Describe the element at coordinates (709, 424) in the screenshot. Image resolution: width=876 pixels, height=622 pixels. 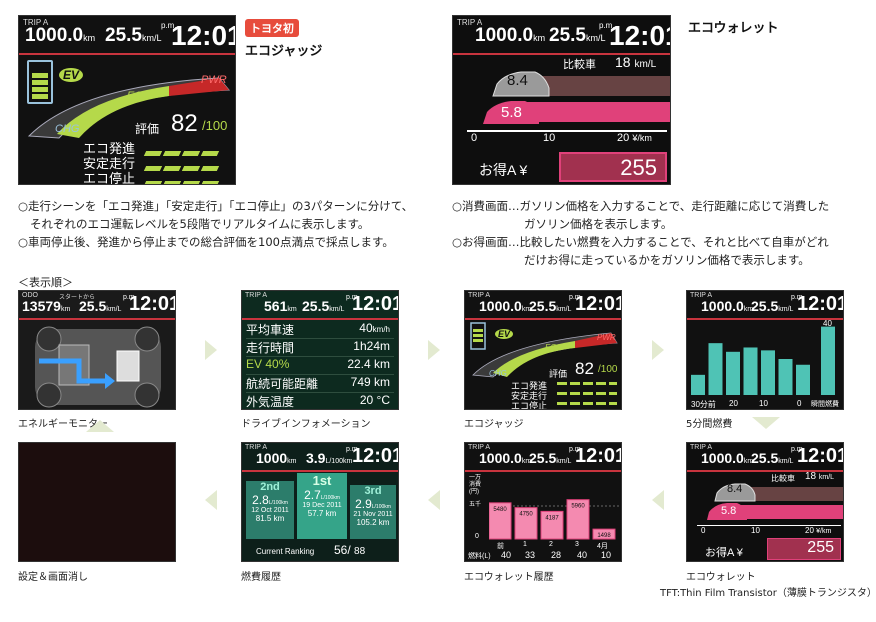
I see `five-minute-fuel-caption: 5分間燃費` at that location.